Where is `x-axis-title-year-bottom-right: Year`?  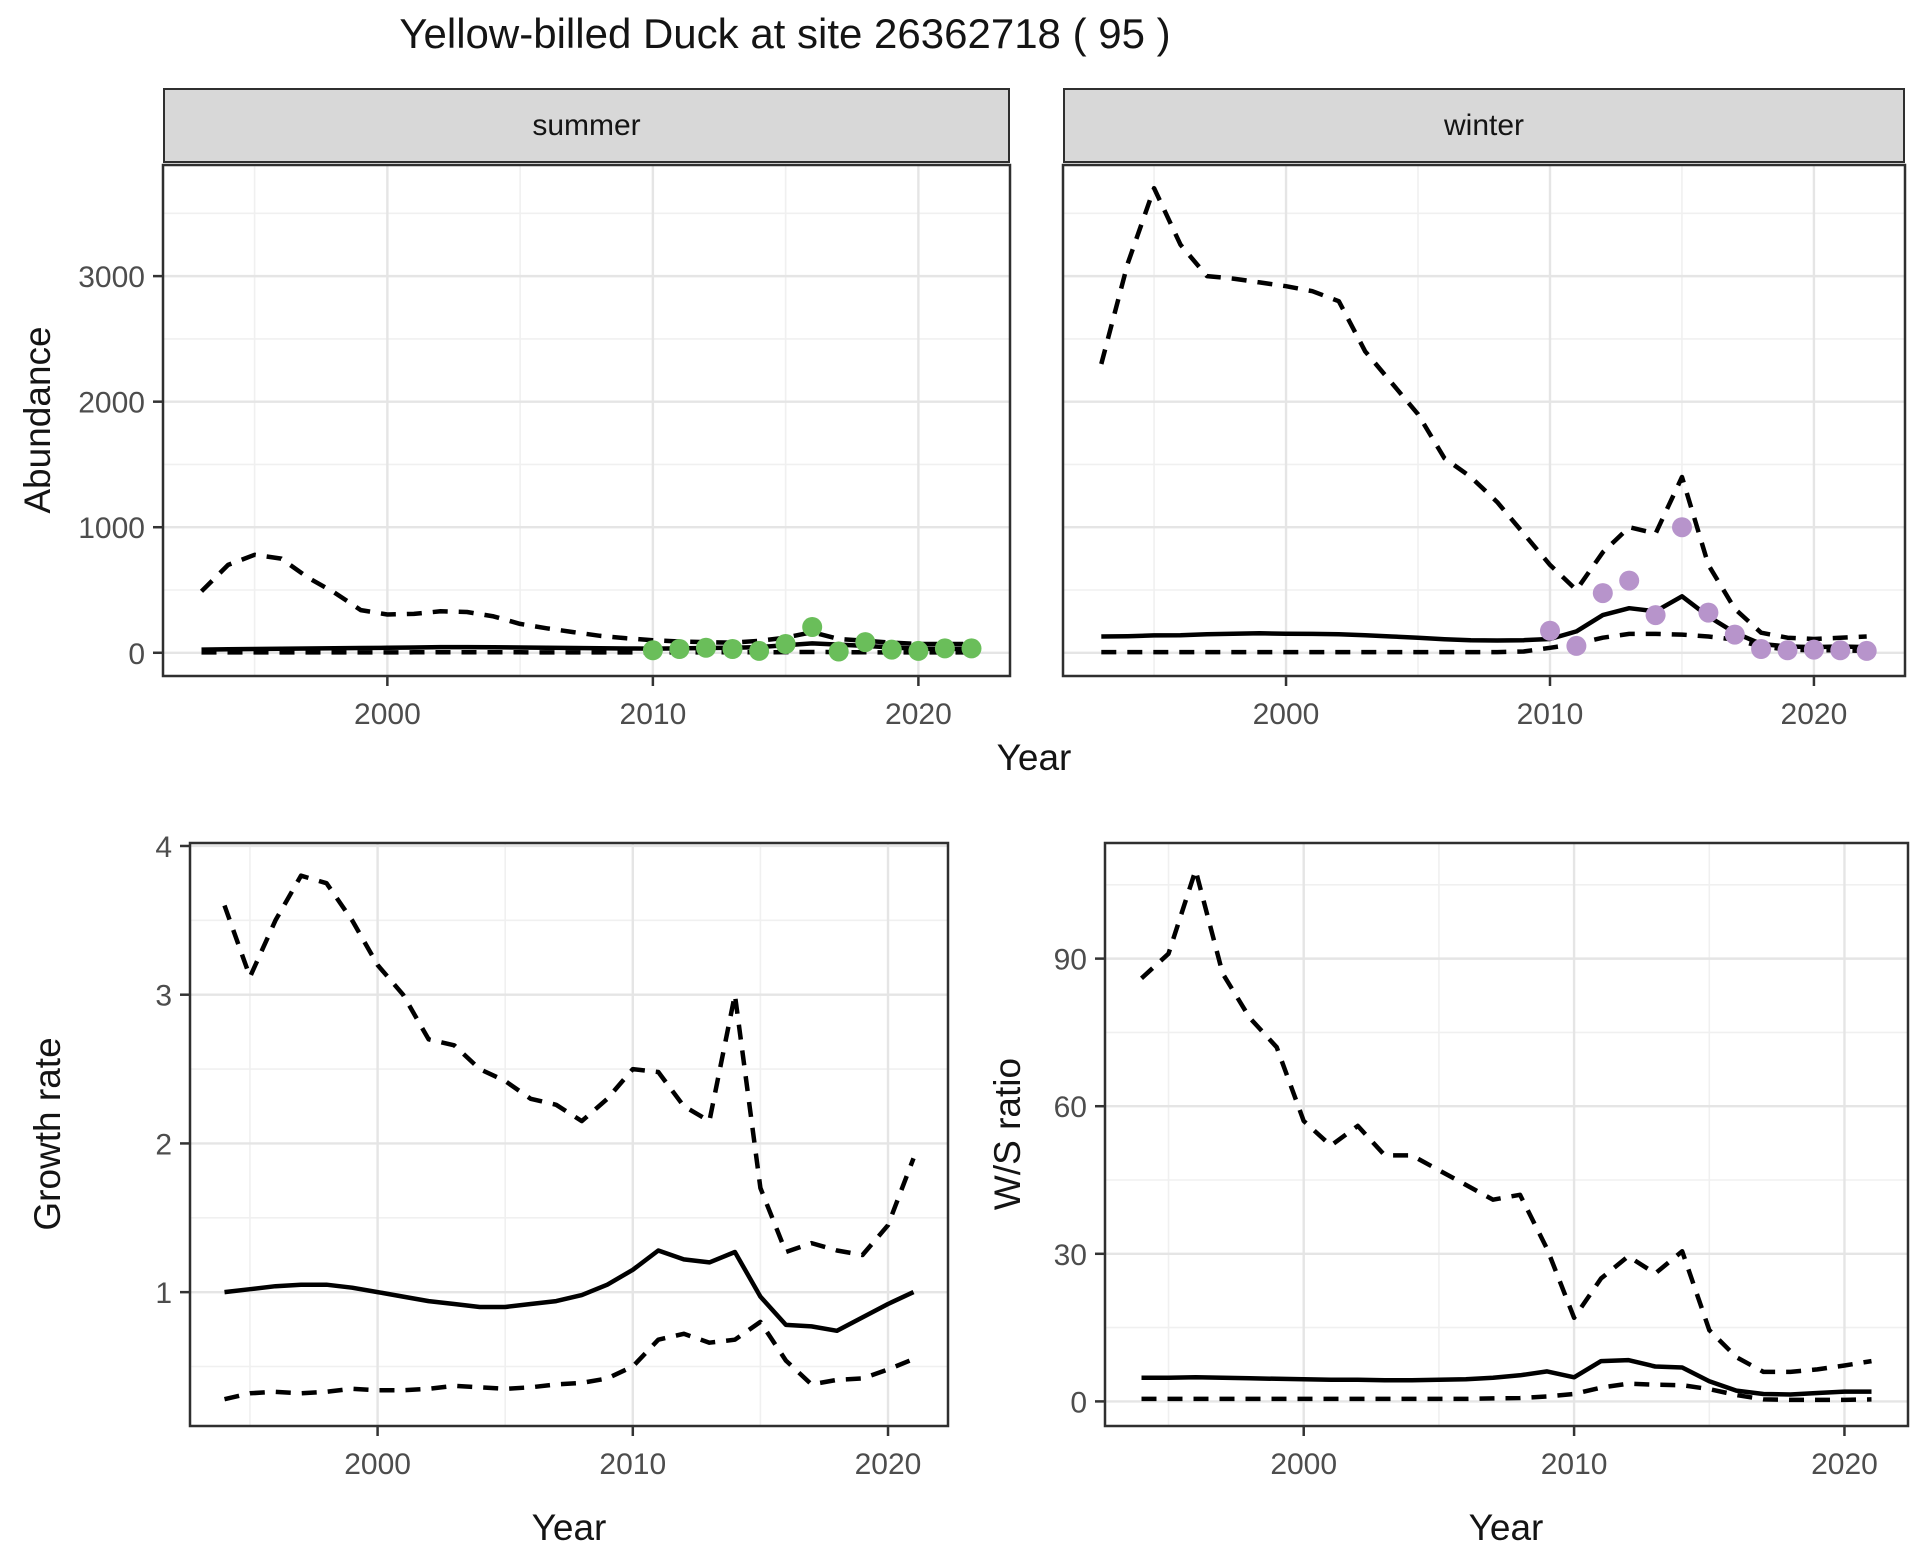
x-axis-title-year-bottom-right: Year is located at coordinates (1506, 1527).